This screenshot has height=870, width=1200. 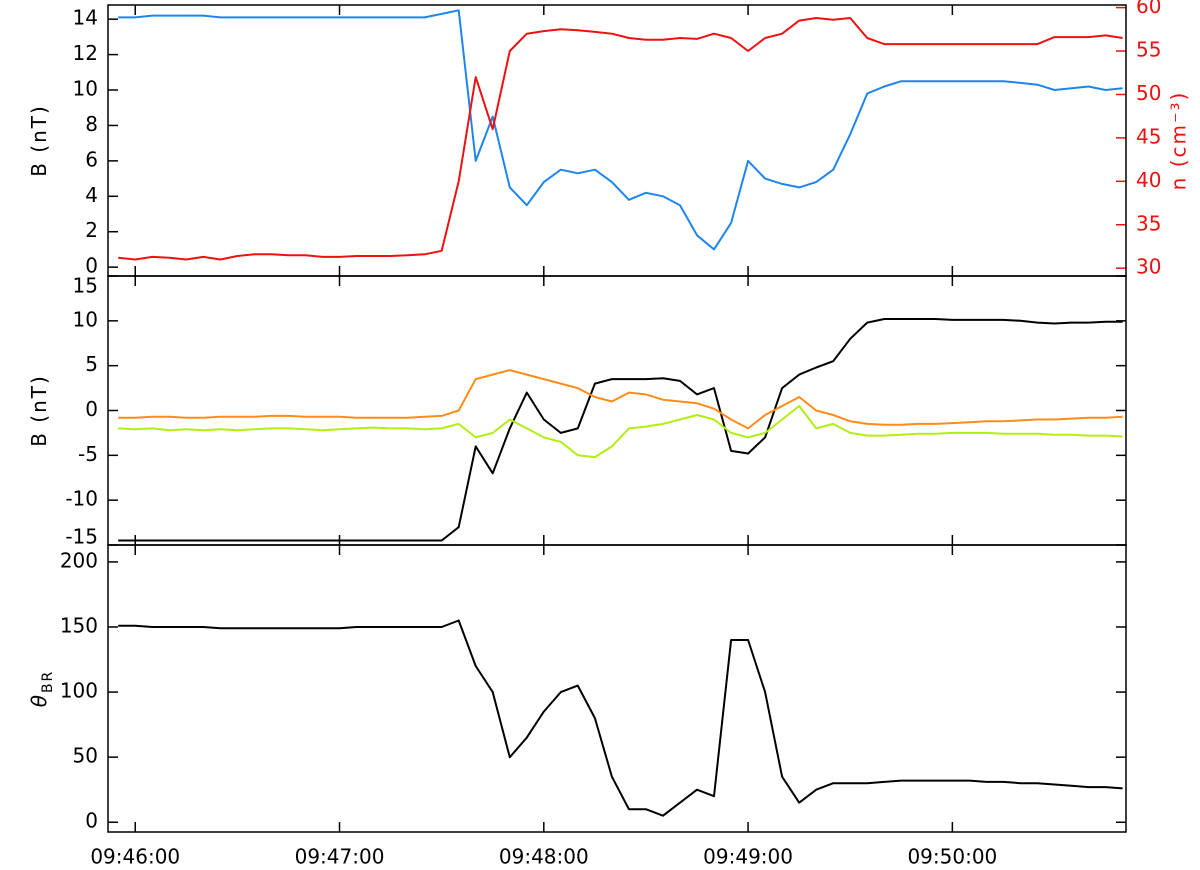 What do you see at coordinates (81, 537) in the screenshot?
I see `y-tick-label: -15` at bounding box center [81, 537].